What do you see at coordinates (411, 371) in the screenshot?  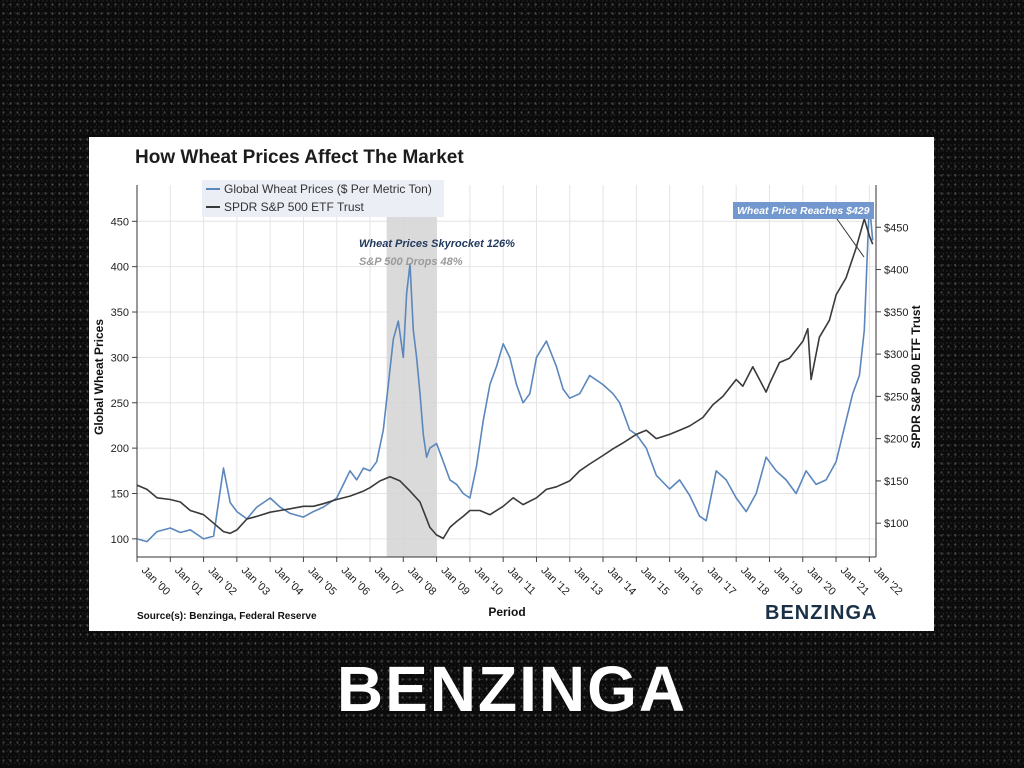 I see `recession-shade` at bounding box center [411, 371].